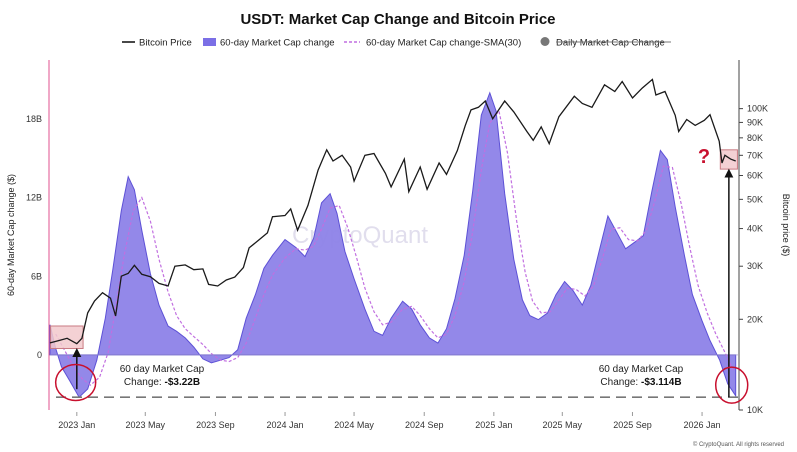  I want to click on credit-text: © CryptoQuant. All rights reserved, so click(738, 444).